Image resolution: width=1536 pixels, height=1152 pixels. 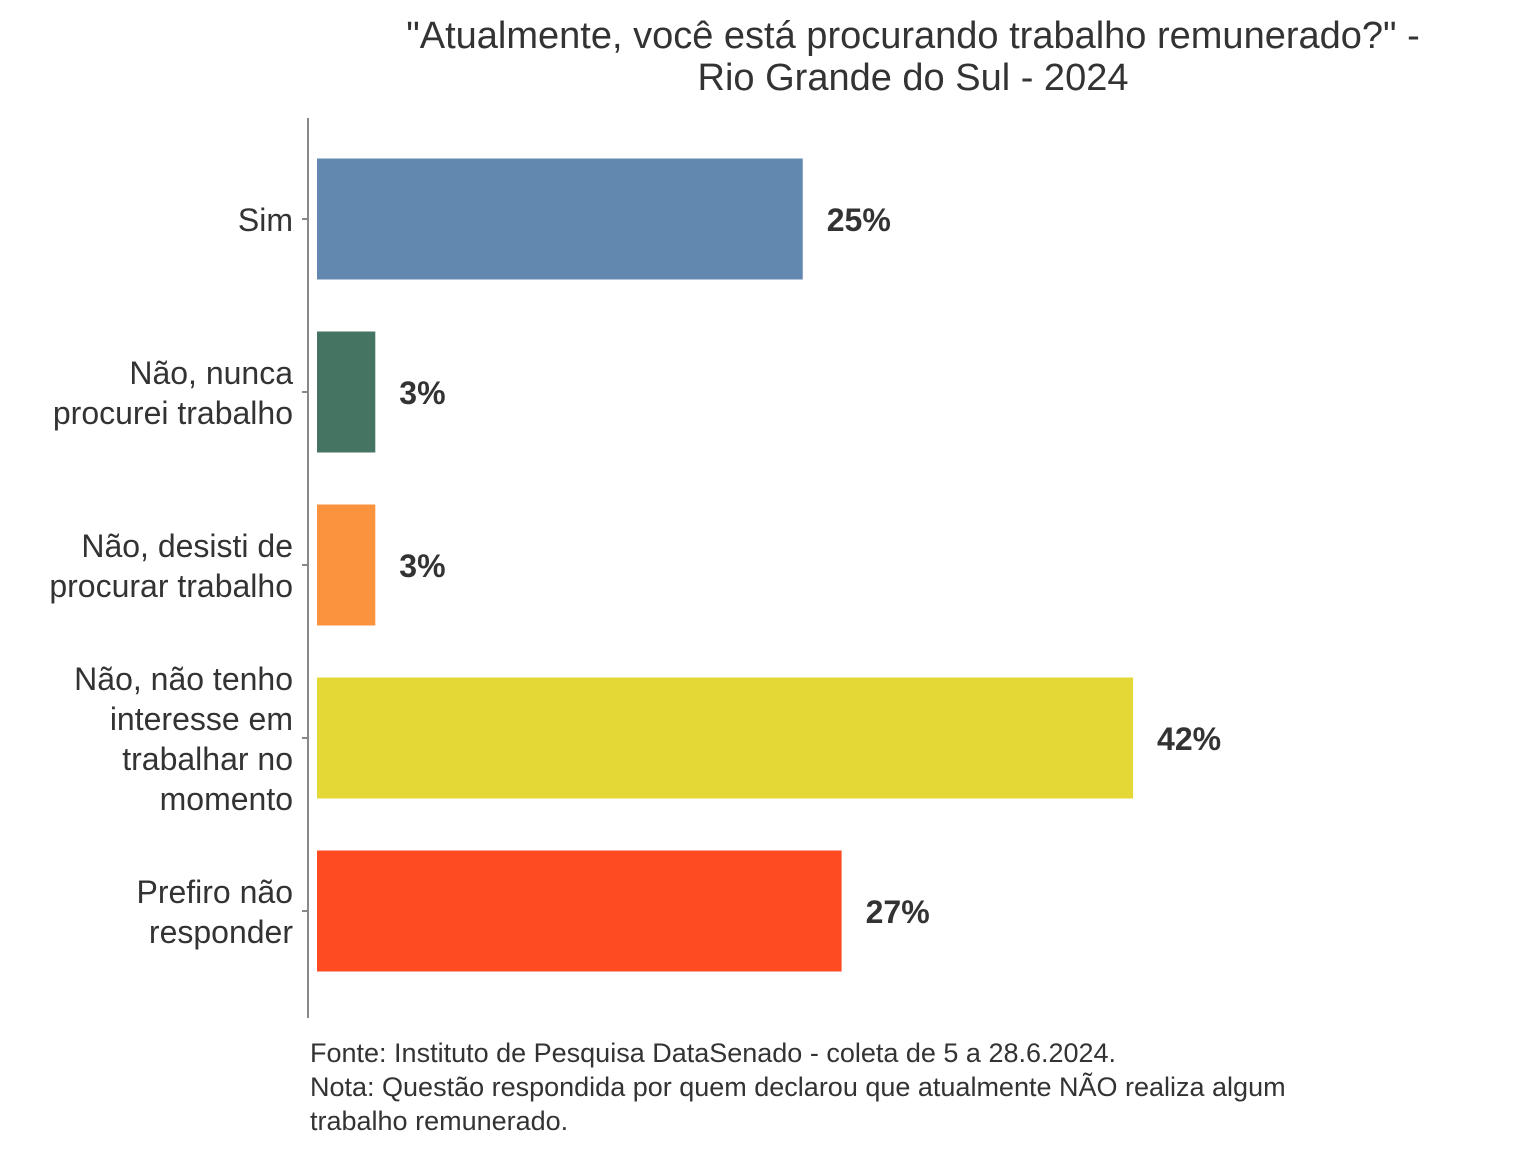 What do you see at coordinates (211, 373) in the screenshot?
I see `category-label-line: Não, nunca` at bounding box center [211, 373].